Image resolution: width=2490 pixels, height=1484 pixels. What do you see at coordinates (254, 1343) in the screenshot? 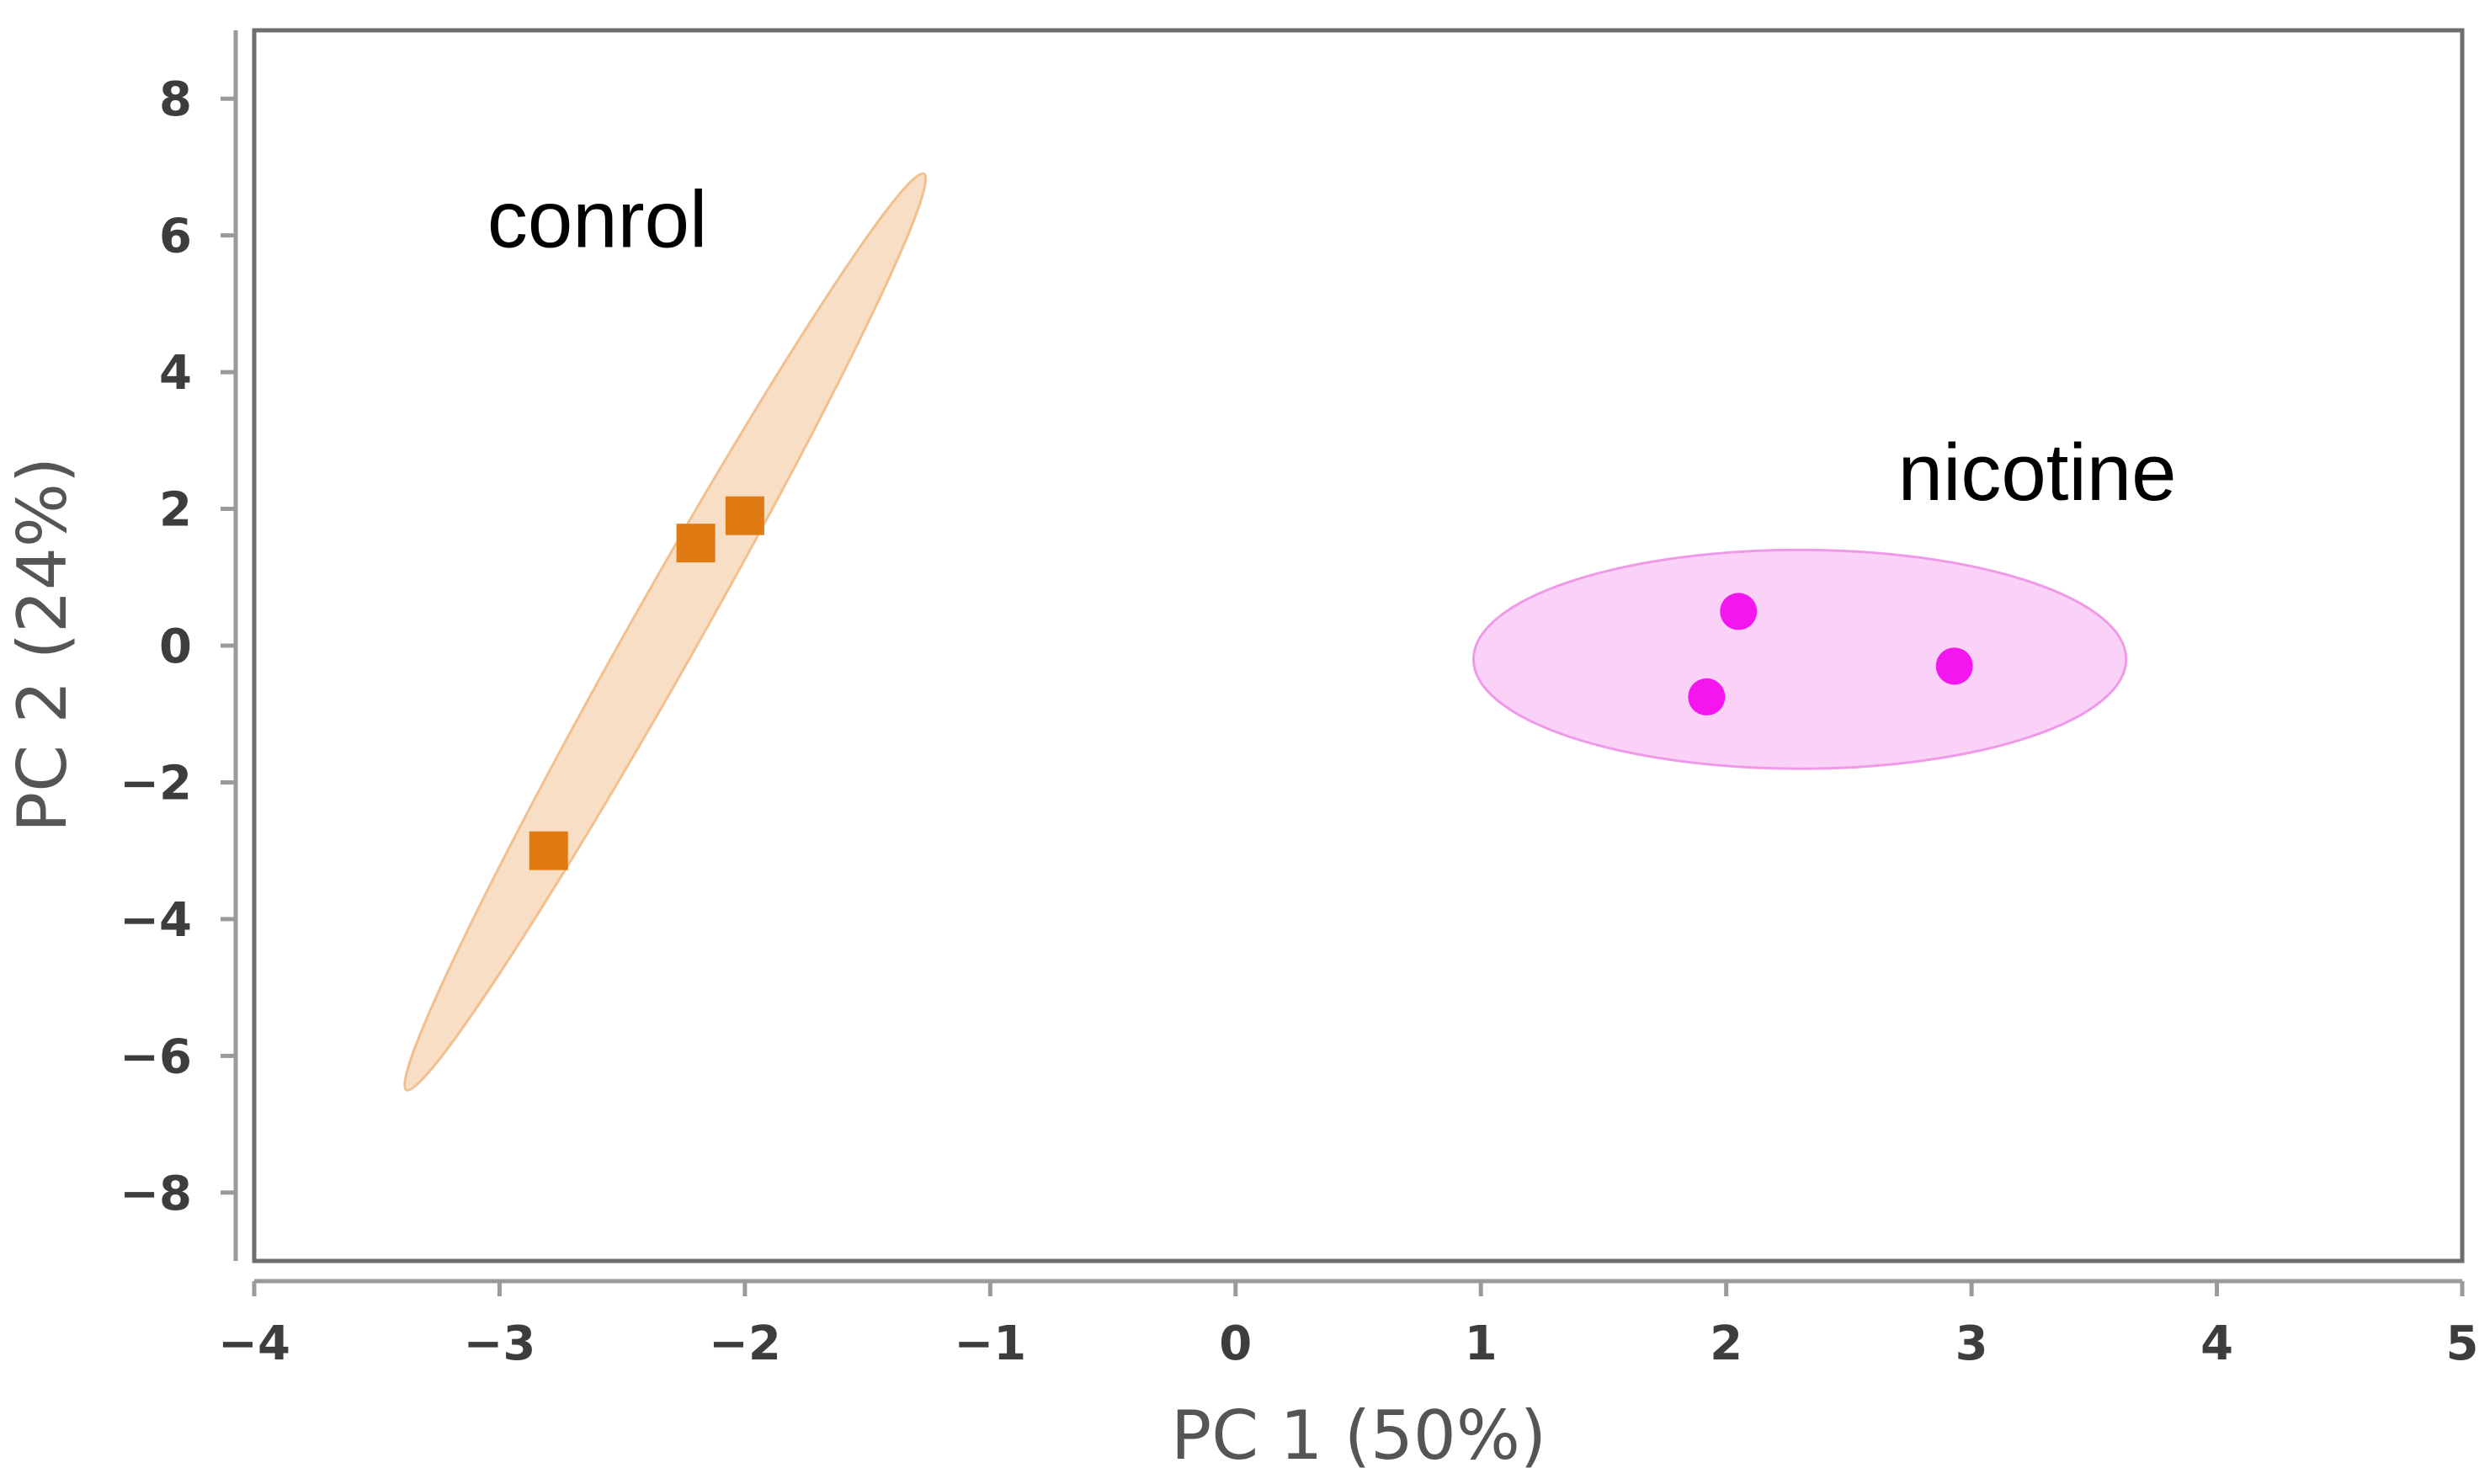
I see `x-tick-label: −4` at bounding box center [254, 1343].